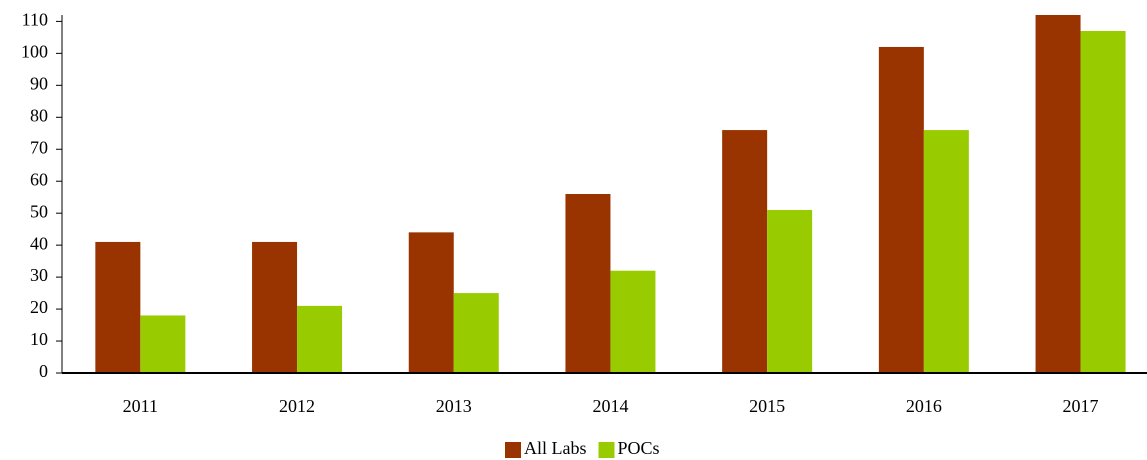  Describe the element at coordinates (39, 115) in the screenshot. I see `y-tick-label: 80` at that location.